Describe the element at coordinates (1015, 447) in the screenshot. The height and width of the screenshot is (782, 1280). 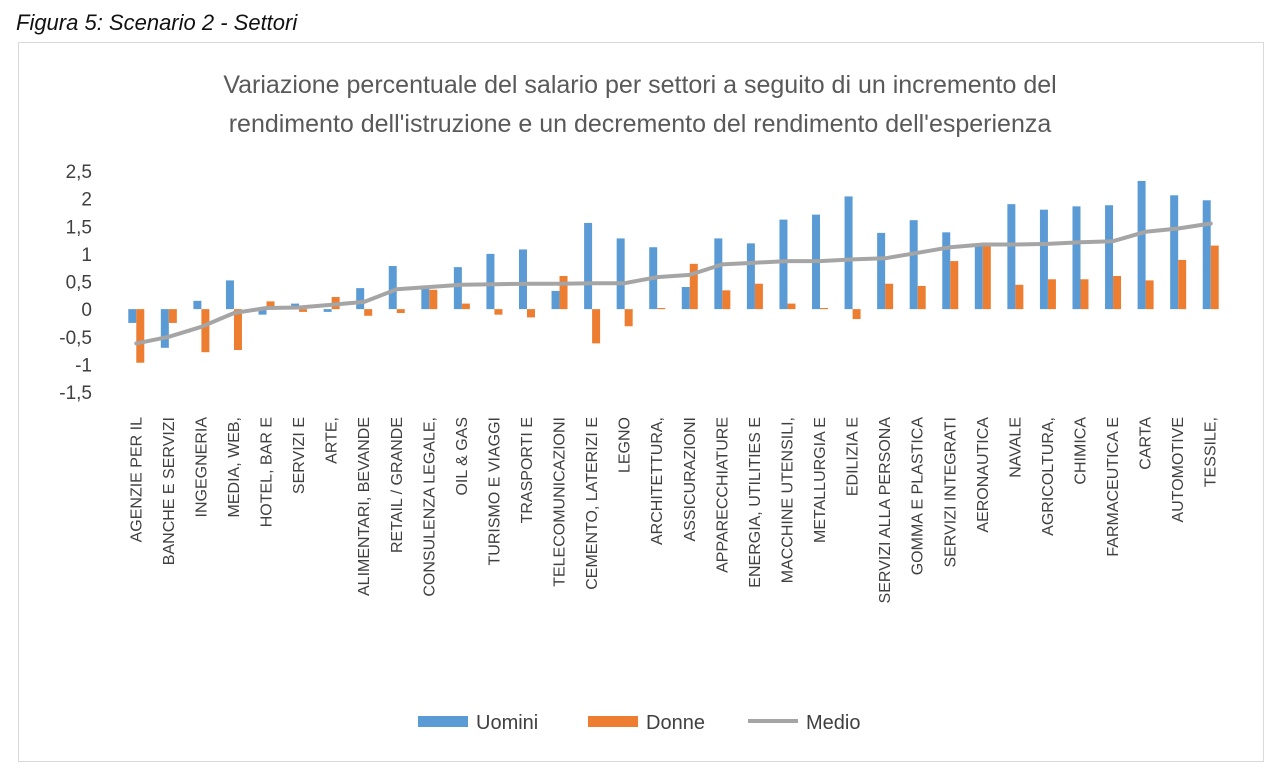
I see `category-label: NAVALE` at that location.